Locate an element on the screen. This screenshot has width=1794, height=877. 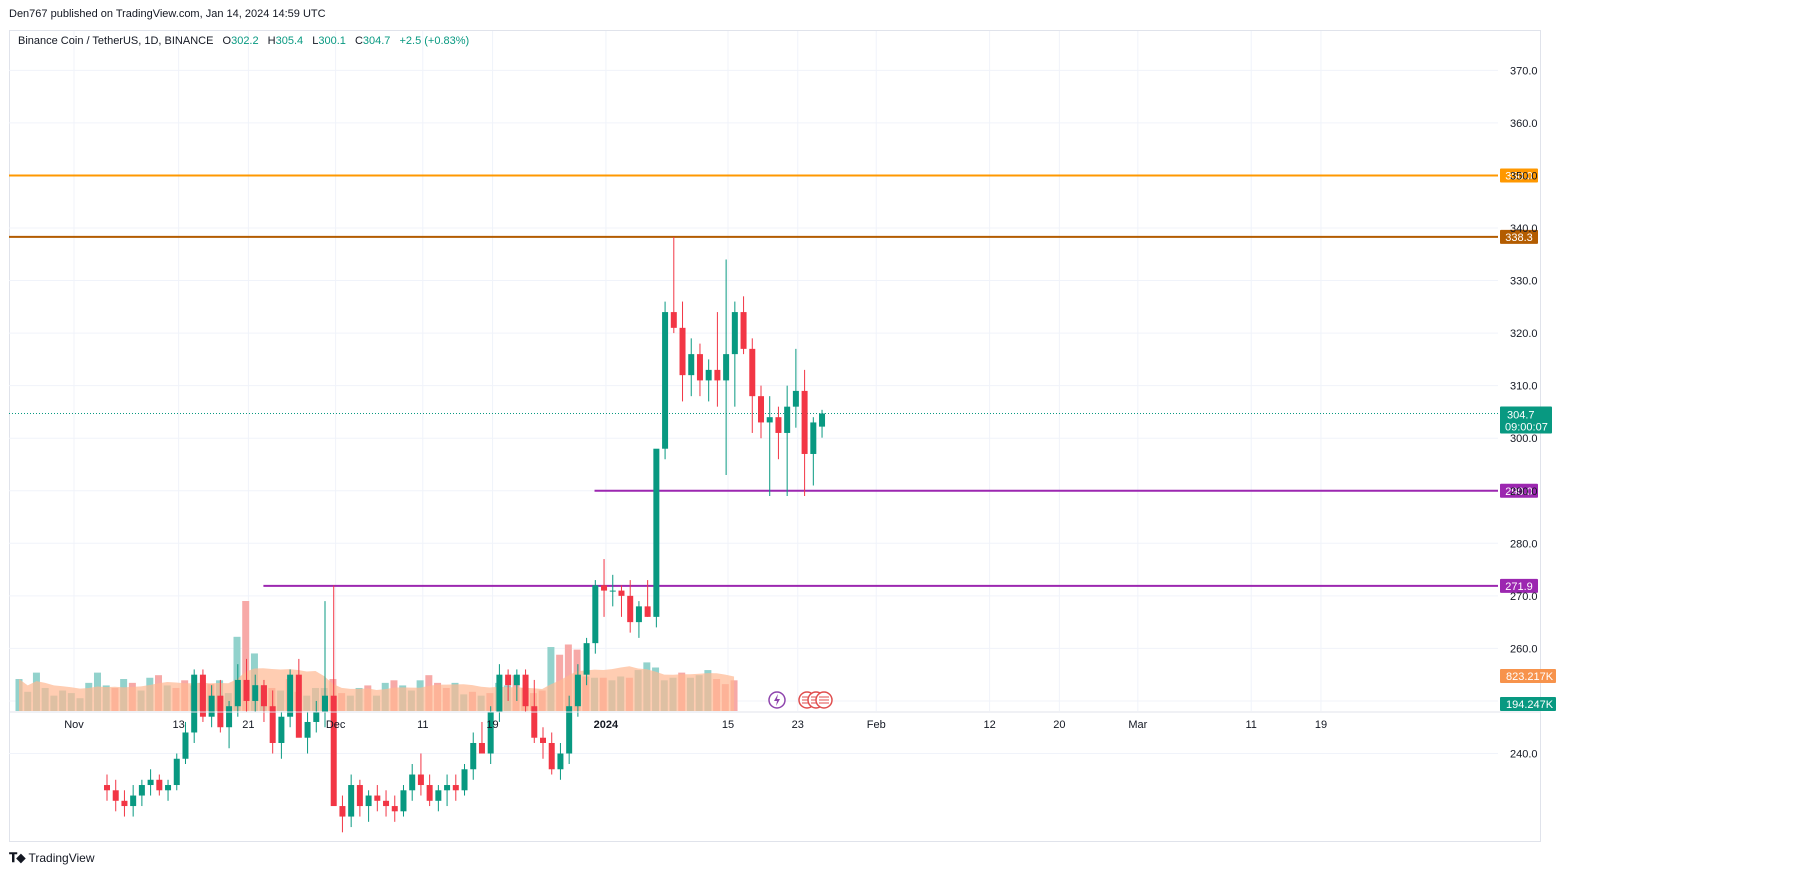
low-label: L is located at coordinates (315, 41).